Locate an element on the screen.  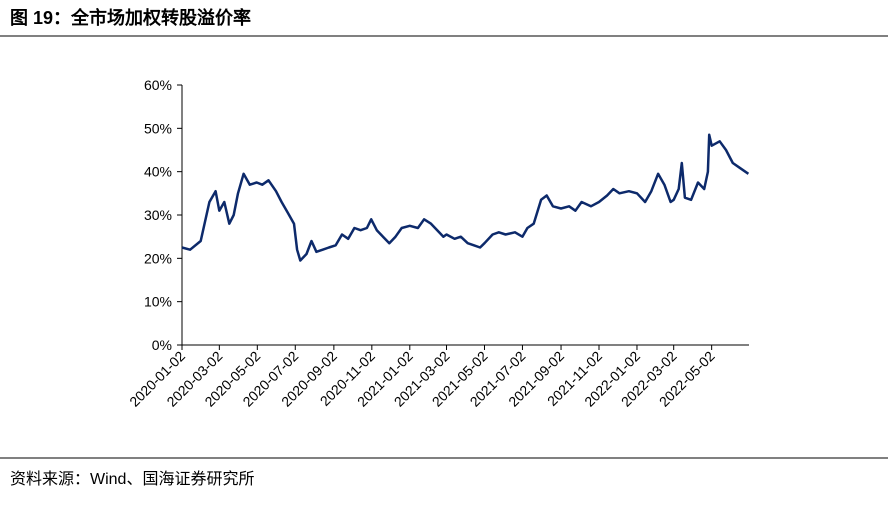
y-tick-label: 40% is located at coordinates (158, 172).